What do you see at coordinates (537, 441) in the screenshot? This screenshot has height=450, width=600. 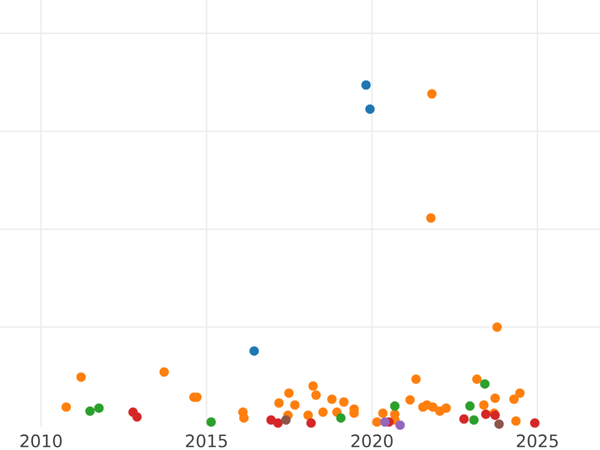 I see `x-tick-label: 2025` at bounding box center [537, 441].